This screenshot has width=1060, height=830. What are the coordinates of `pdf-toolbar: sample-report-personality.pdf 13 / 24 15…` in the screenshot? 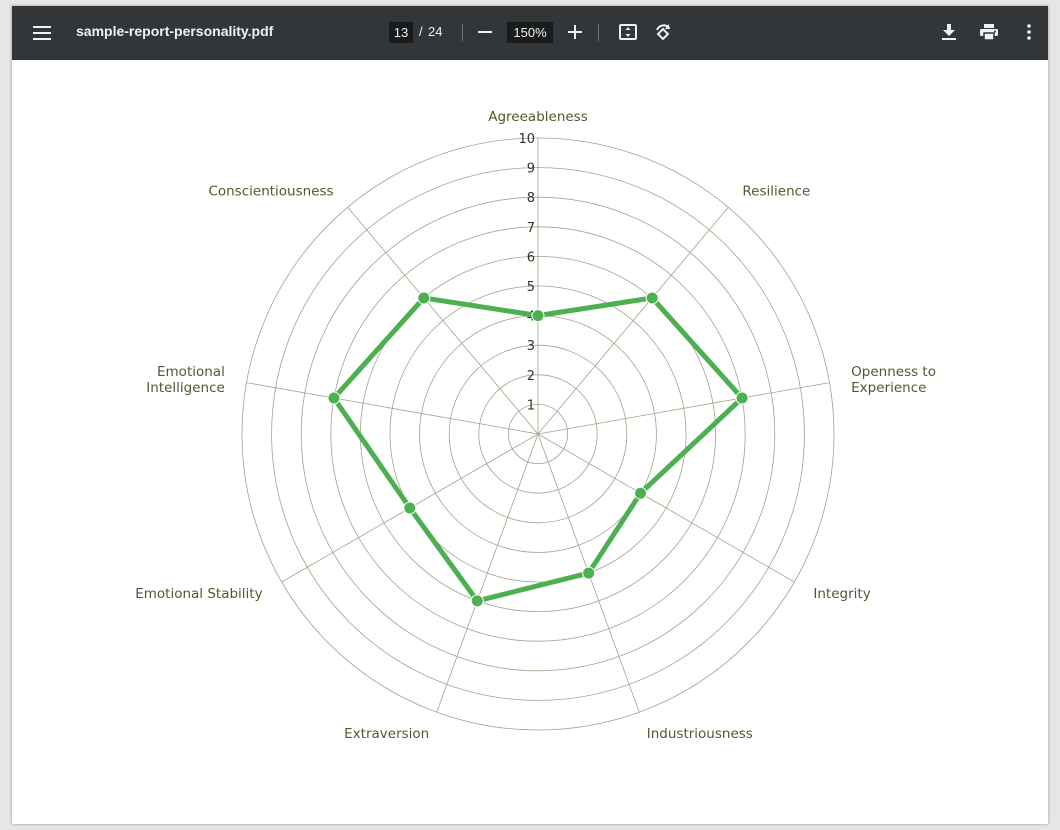 It's located at (530, 33).